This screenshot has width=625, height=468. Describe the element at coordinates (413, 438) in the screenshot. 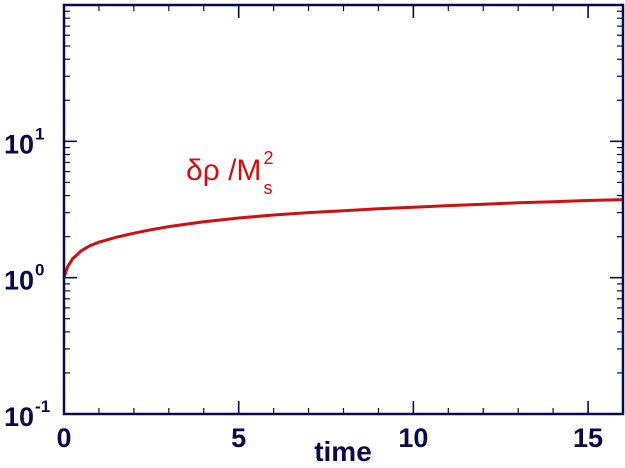

I see `x-tick-label: 10` at that location.